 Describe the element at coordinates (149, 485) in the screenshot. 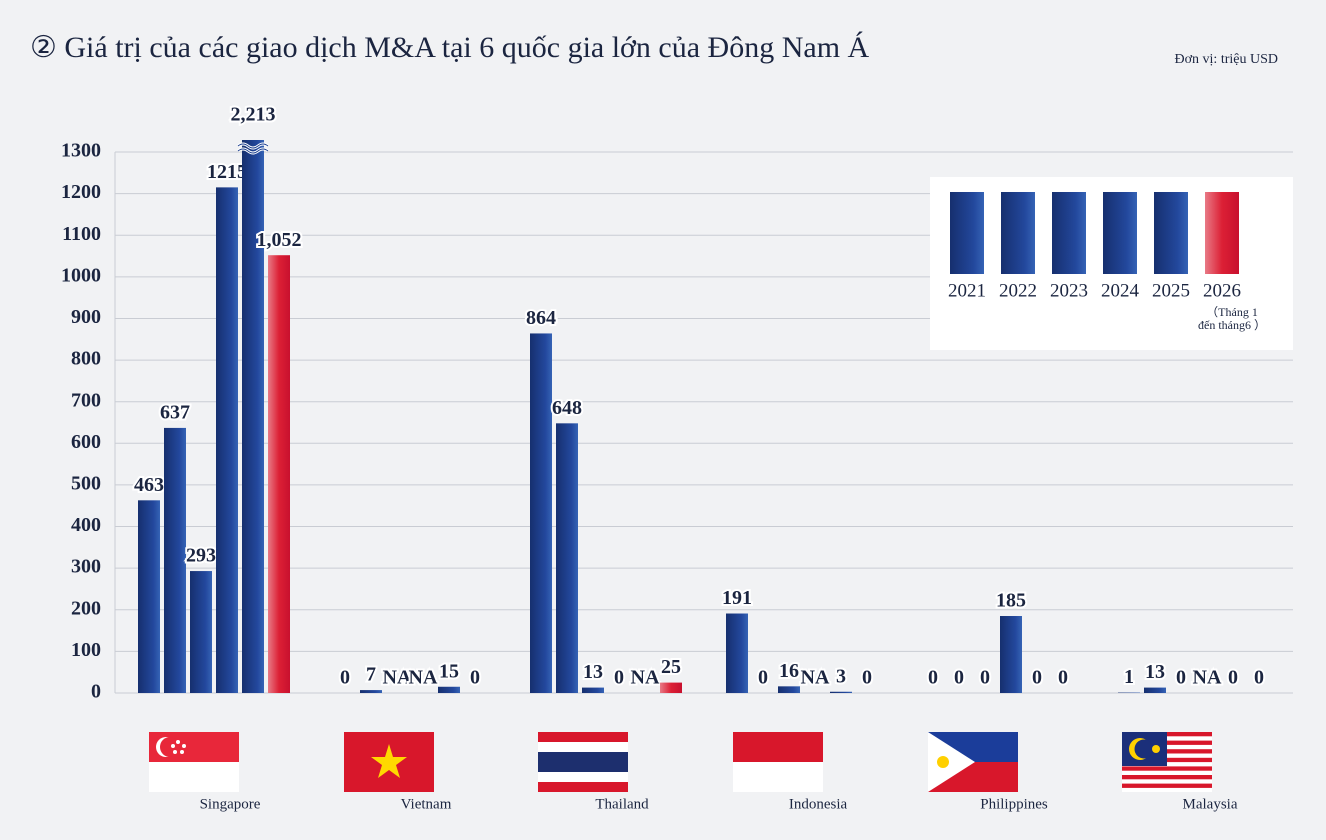

I see `data-label: 463` at that location.